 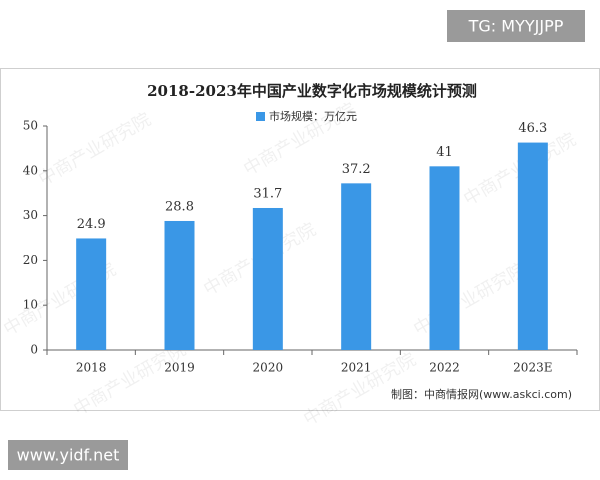 What do you see at coordinates (267, 193) in the screenshot?
I see `value-label: 31.7` at bounding box center [267, 193].